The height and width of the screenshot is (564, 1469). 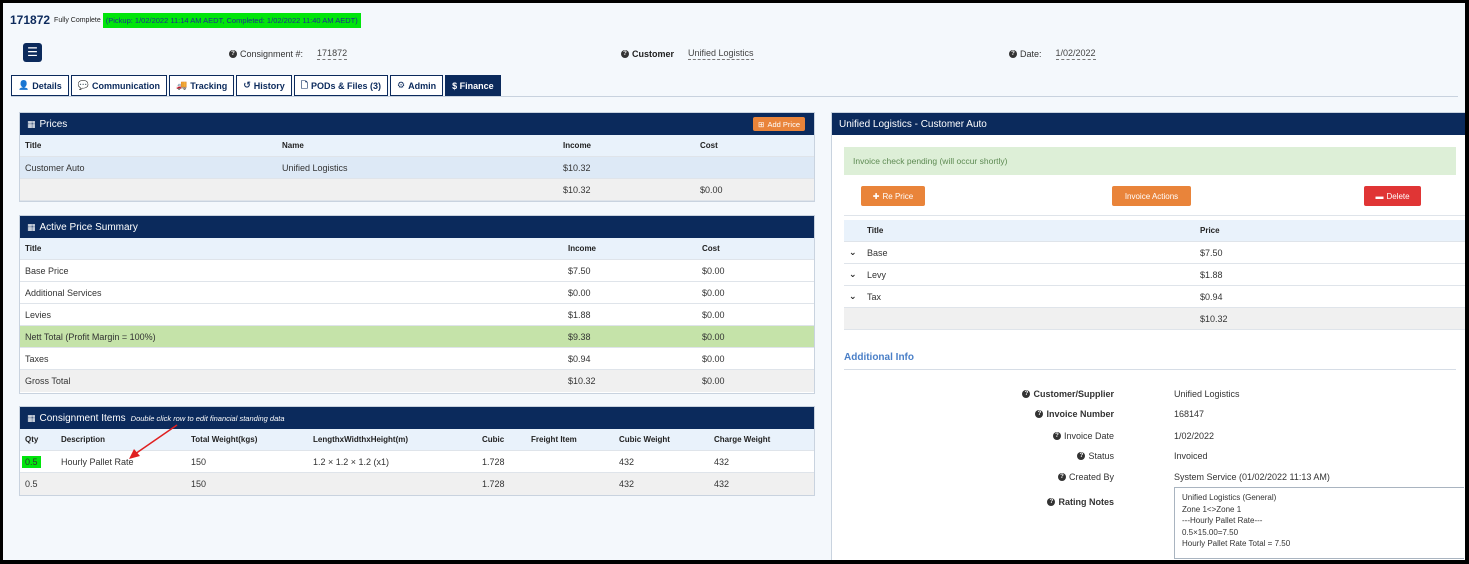 What do you see at coordinates (1154, 319) in the screenshot?
I see `invoice-total-row: $10.32` at bounding box center [1154, 319].